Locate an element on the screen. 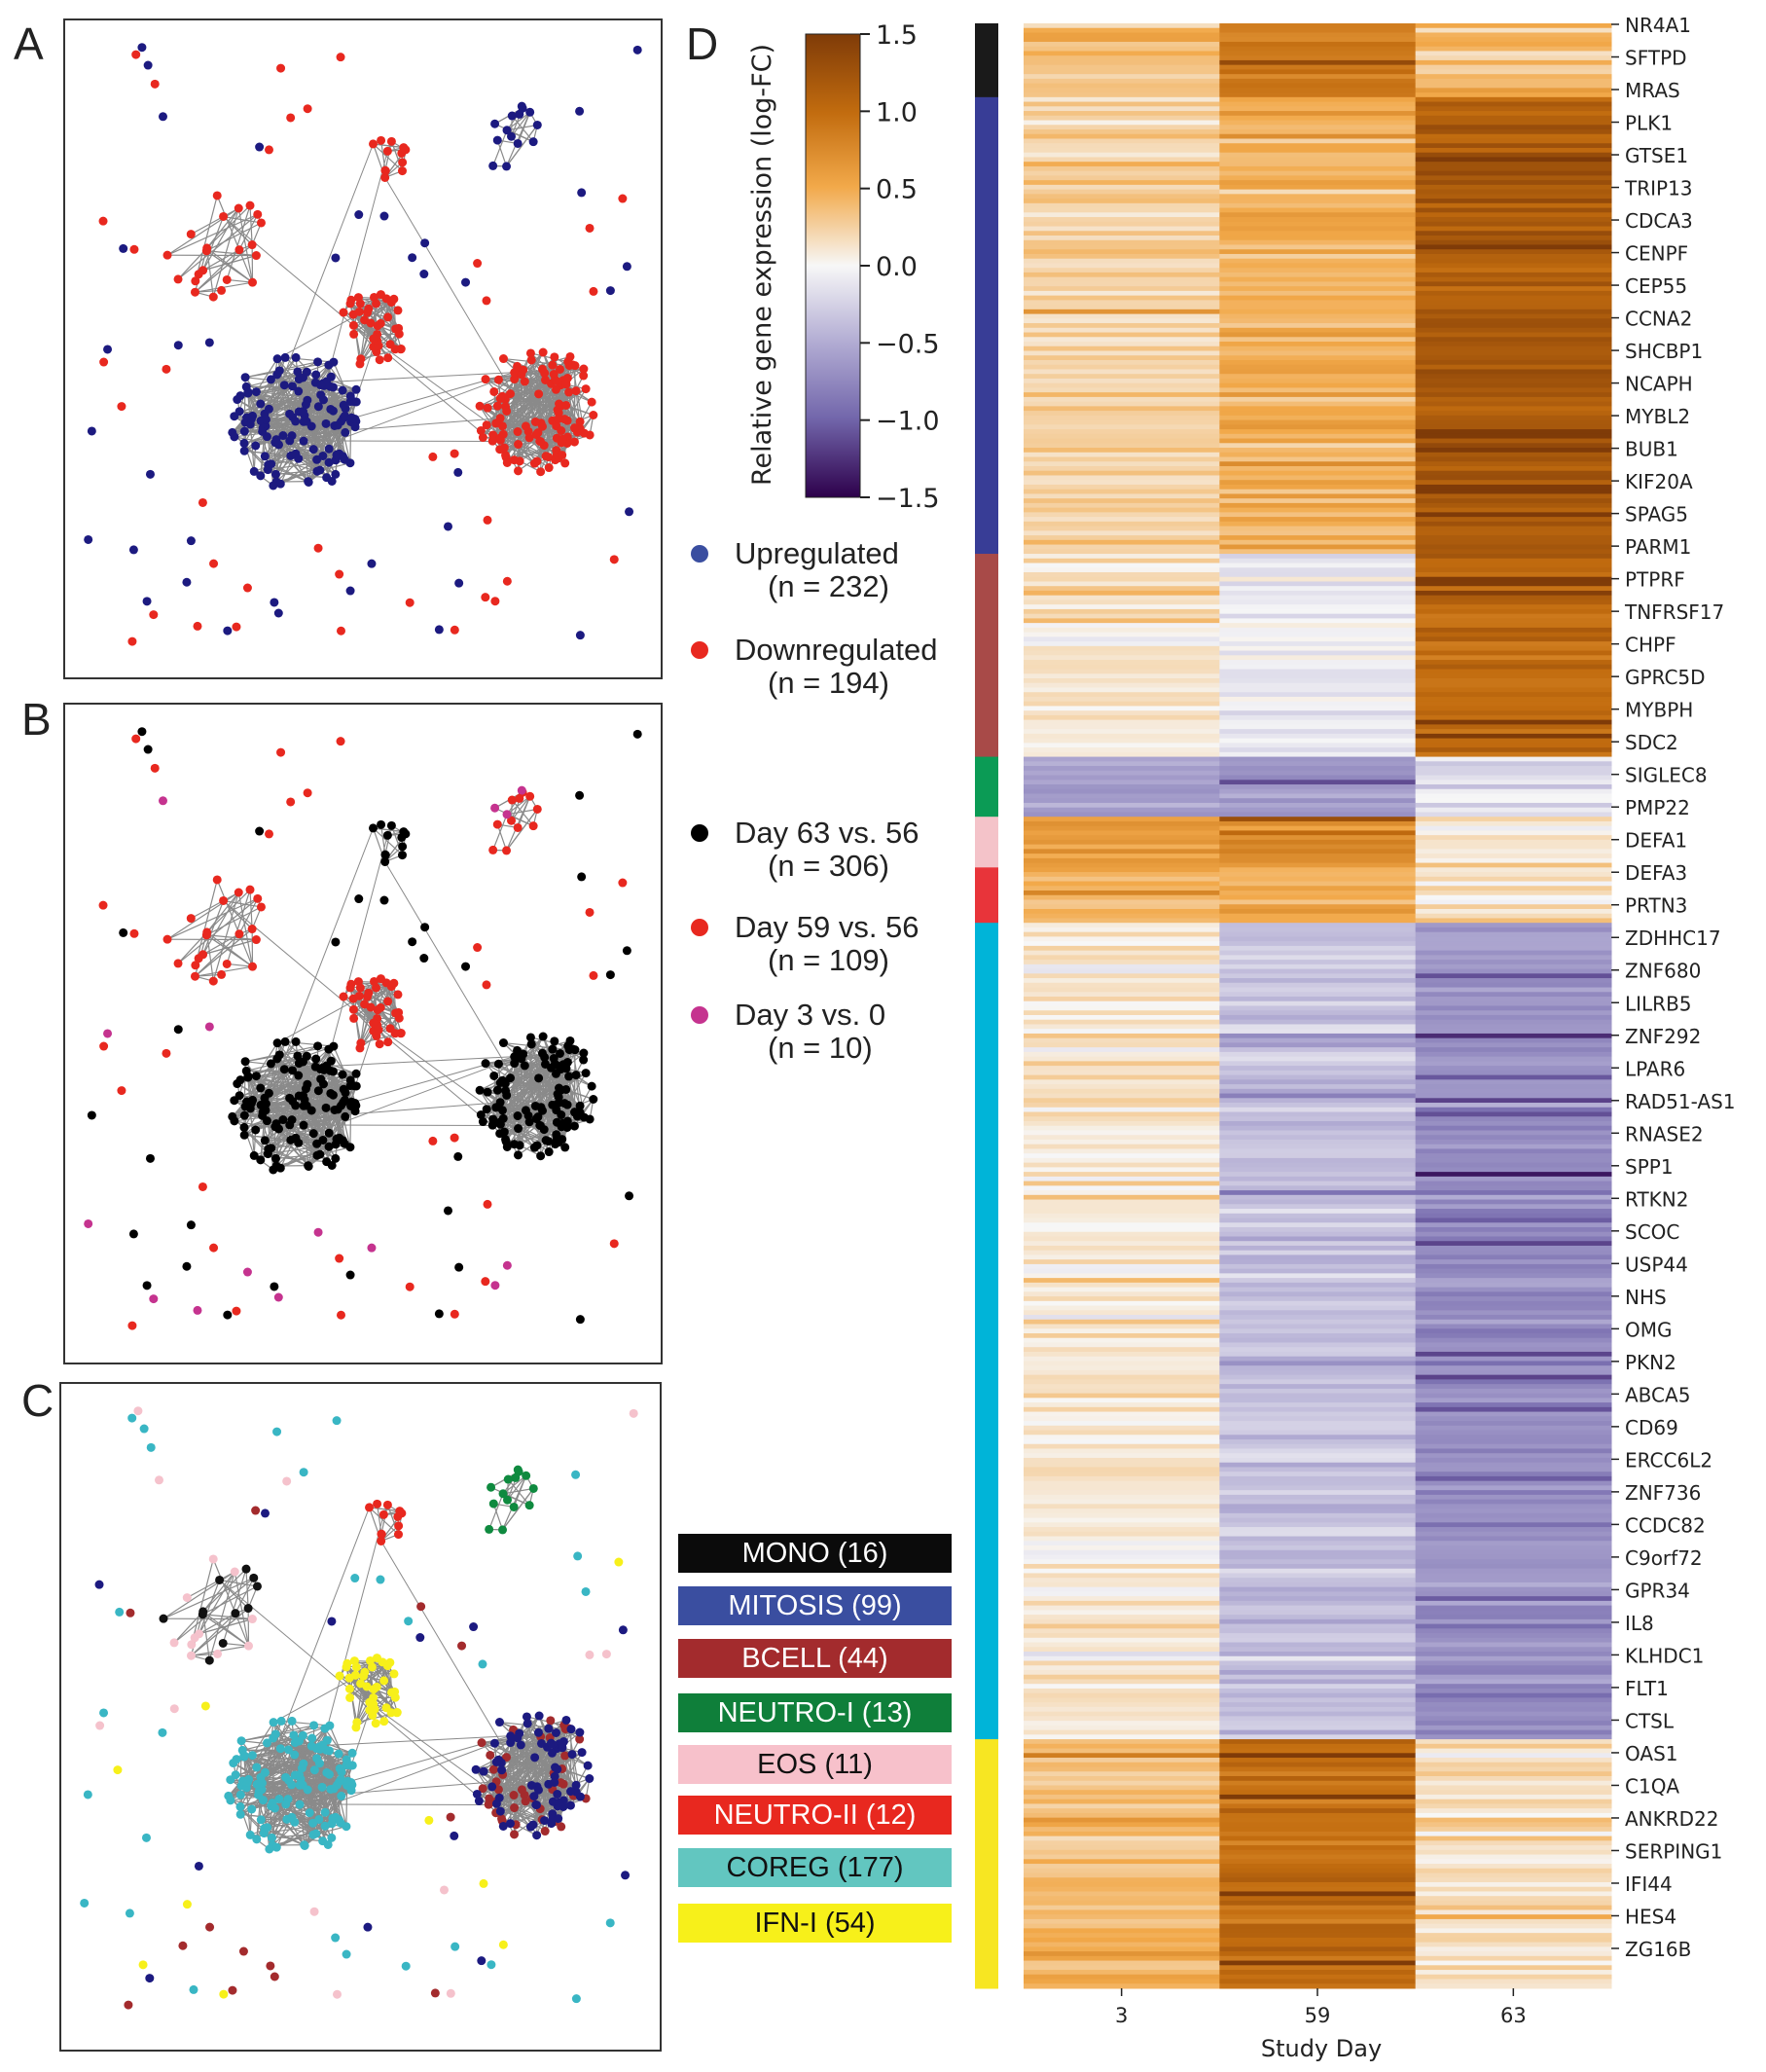 This screenshot has width=1766, height=2072. colorbar-tick-label: −1.0 is located at coordinates (908, 422).